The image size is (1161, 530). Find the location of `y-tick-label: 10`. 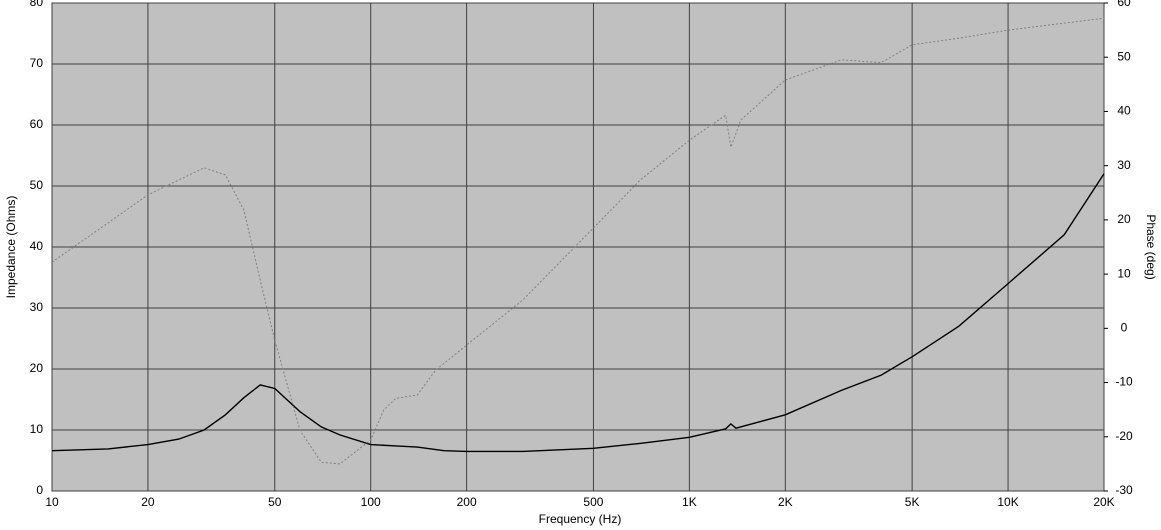

y-tick-label: 10 is located at coordinates (37, 429).